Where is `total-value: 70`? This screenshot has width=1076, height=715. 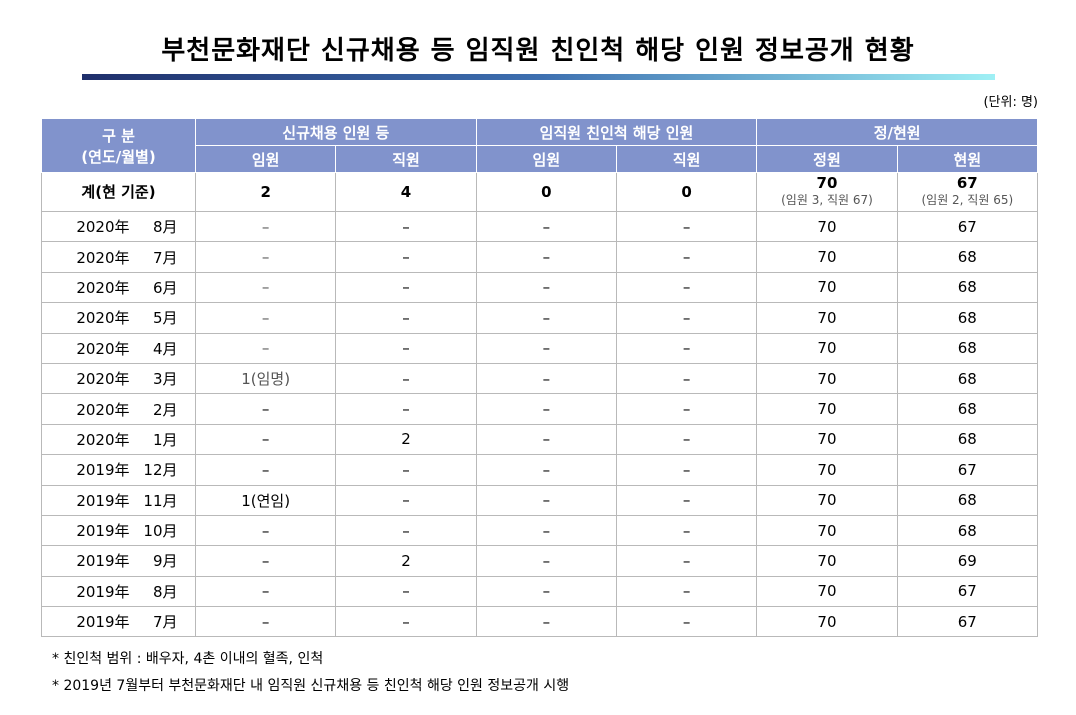 total-value: 70 is located at coordinates (827, 183).